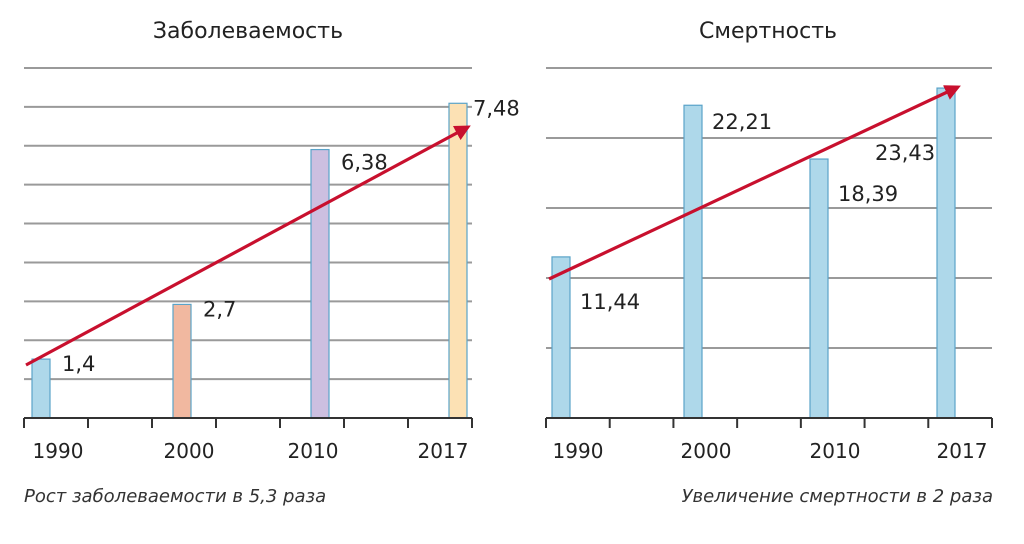 The width and height of the screenshot is (1024, 544). I want to click on mortality-title: Смертность, so click(768, 31).